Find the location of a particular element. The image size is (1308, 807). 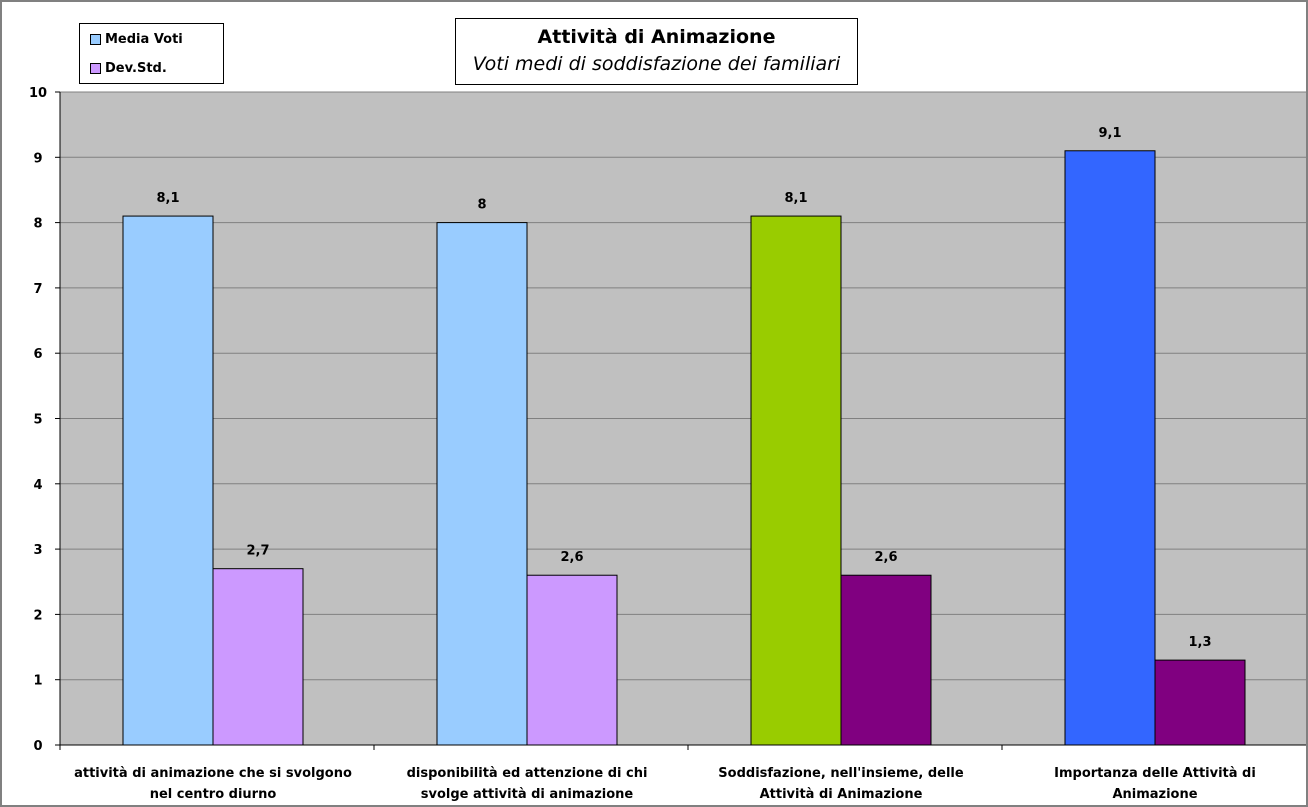

legend-swatch-dev-std is located at coordinates (95, 68).